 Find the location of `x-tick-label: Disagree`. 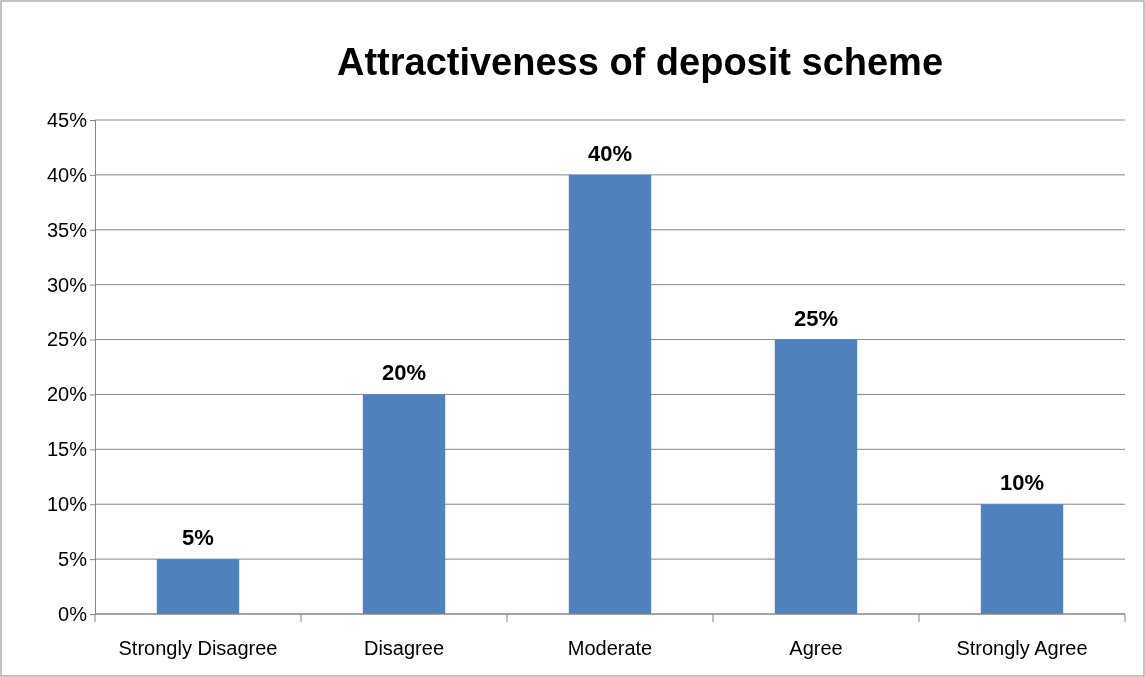

x-tick-label: Disagree is located at coordinates (404, 648).